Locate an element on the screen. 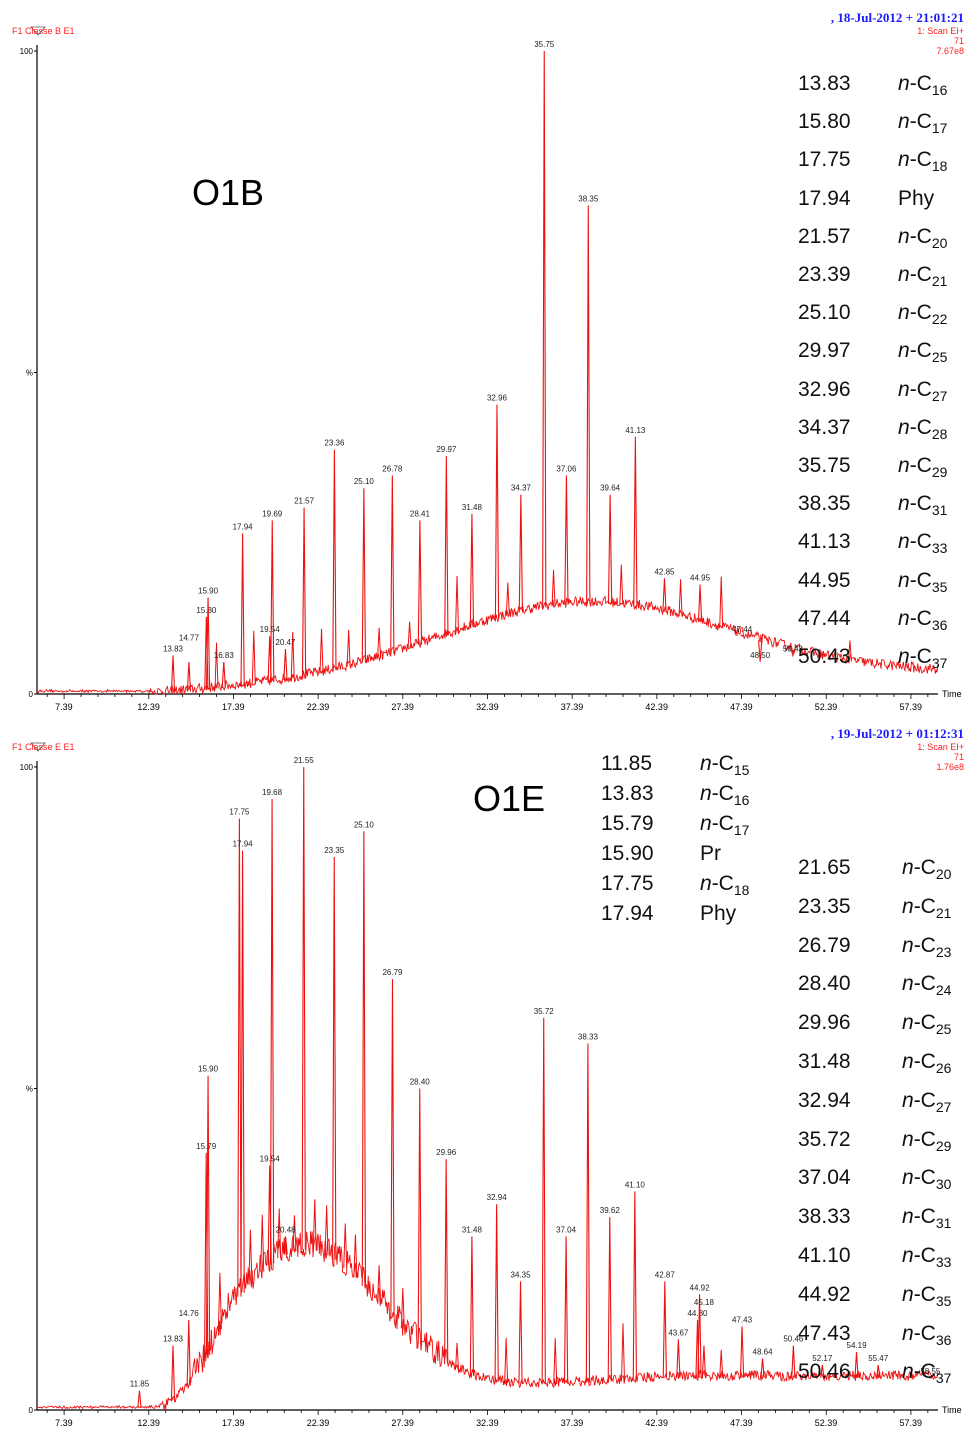  peak-38.33 is located at coordinates (588, 1213).